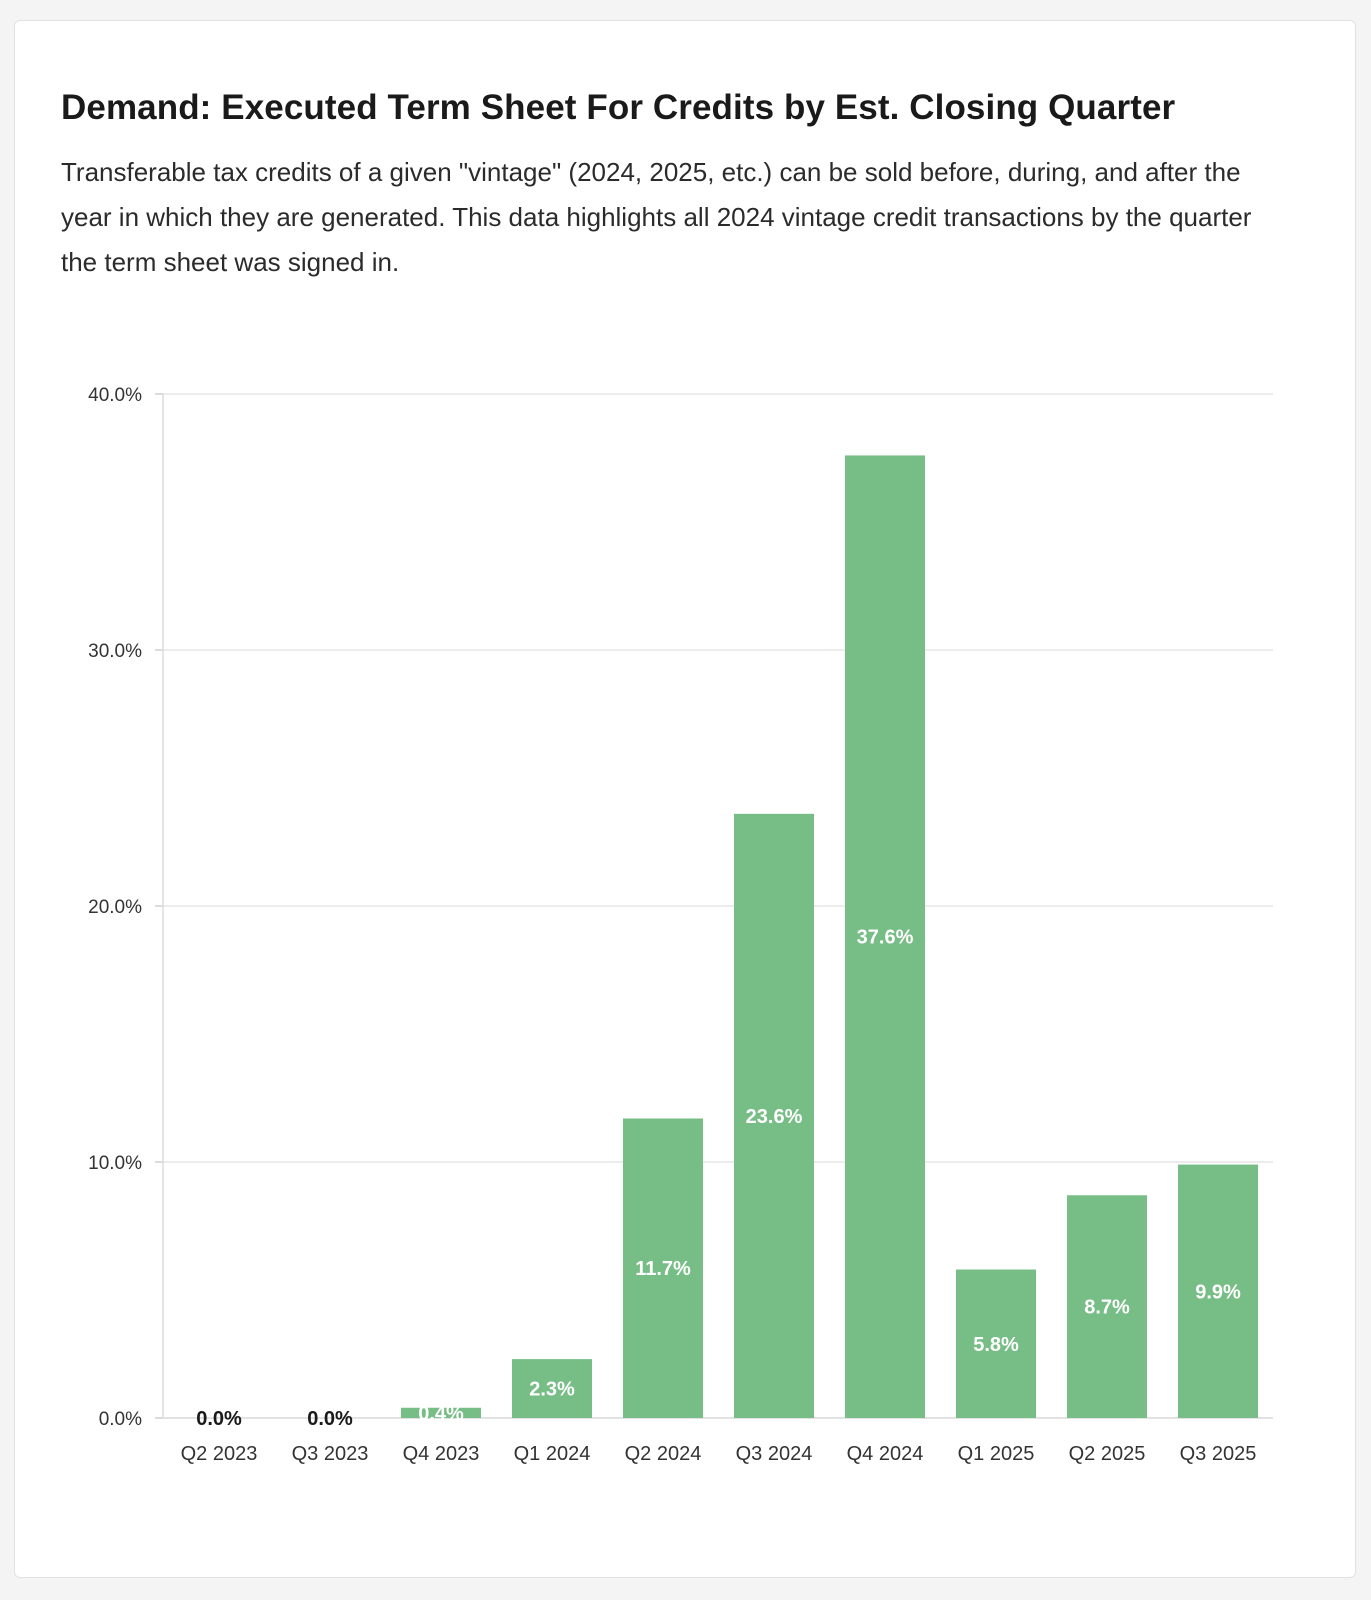 This screenshot has width=1371, height=1600. What do you see at coordinates (115, 395) in the screenshot?
I see `y-tick-label: 40.0%` at bounding box center [115, 395].